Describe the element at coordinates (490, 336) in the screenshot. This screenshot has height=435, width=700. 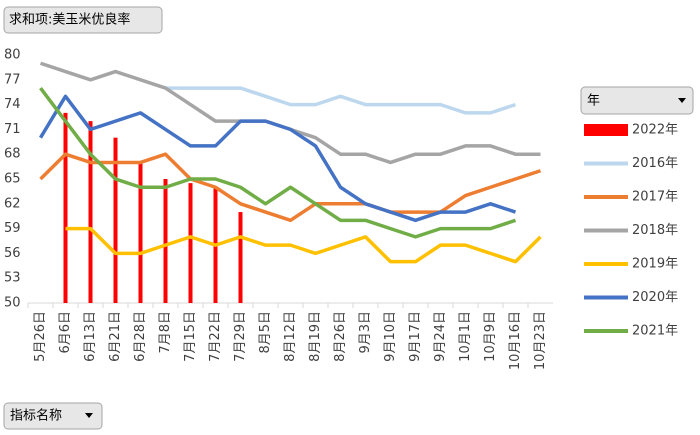
I see `x-tick-label: 10月9日` at that location.